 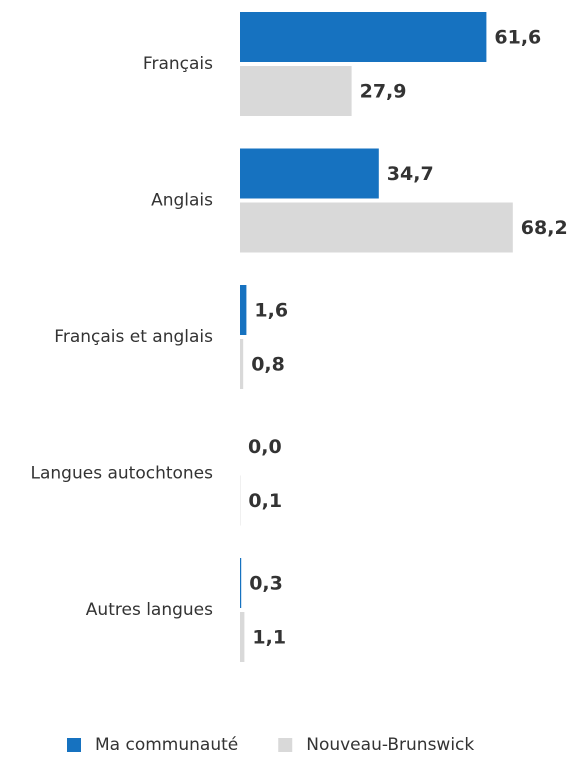 What do you see at coordinates (149, 610) in the screenshot?
I see `category-label: Autres langues` at bounding box center [149, 610].